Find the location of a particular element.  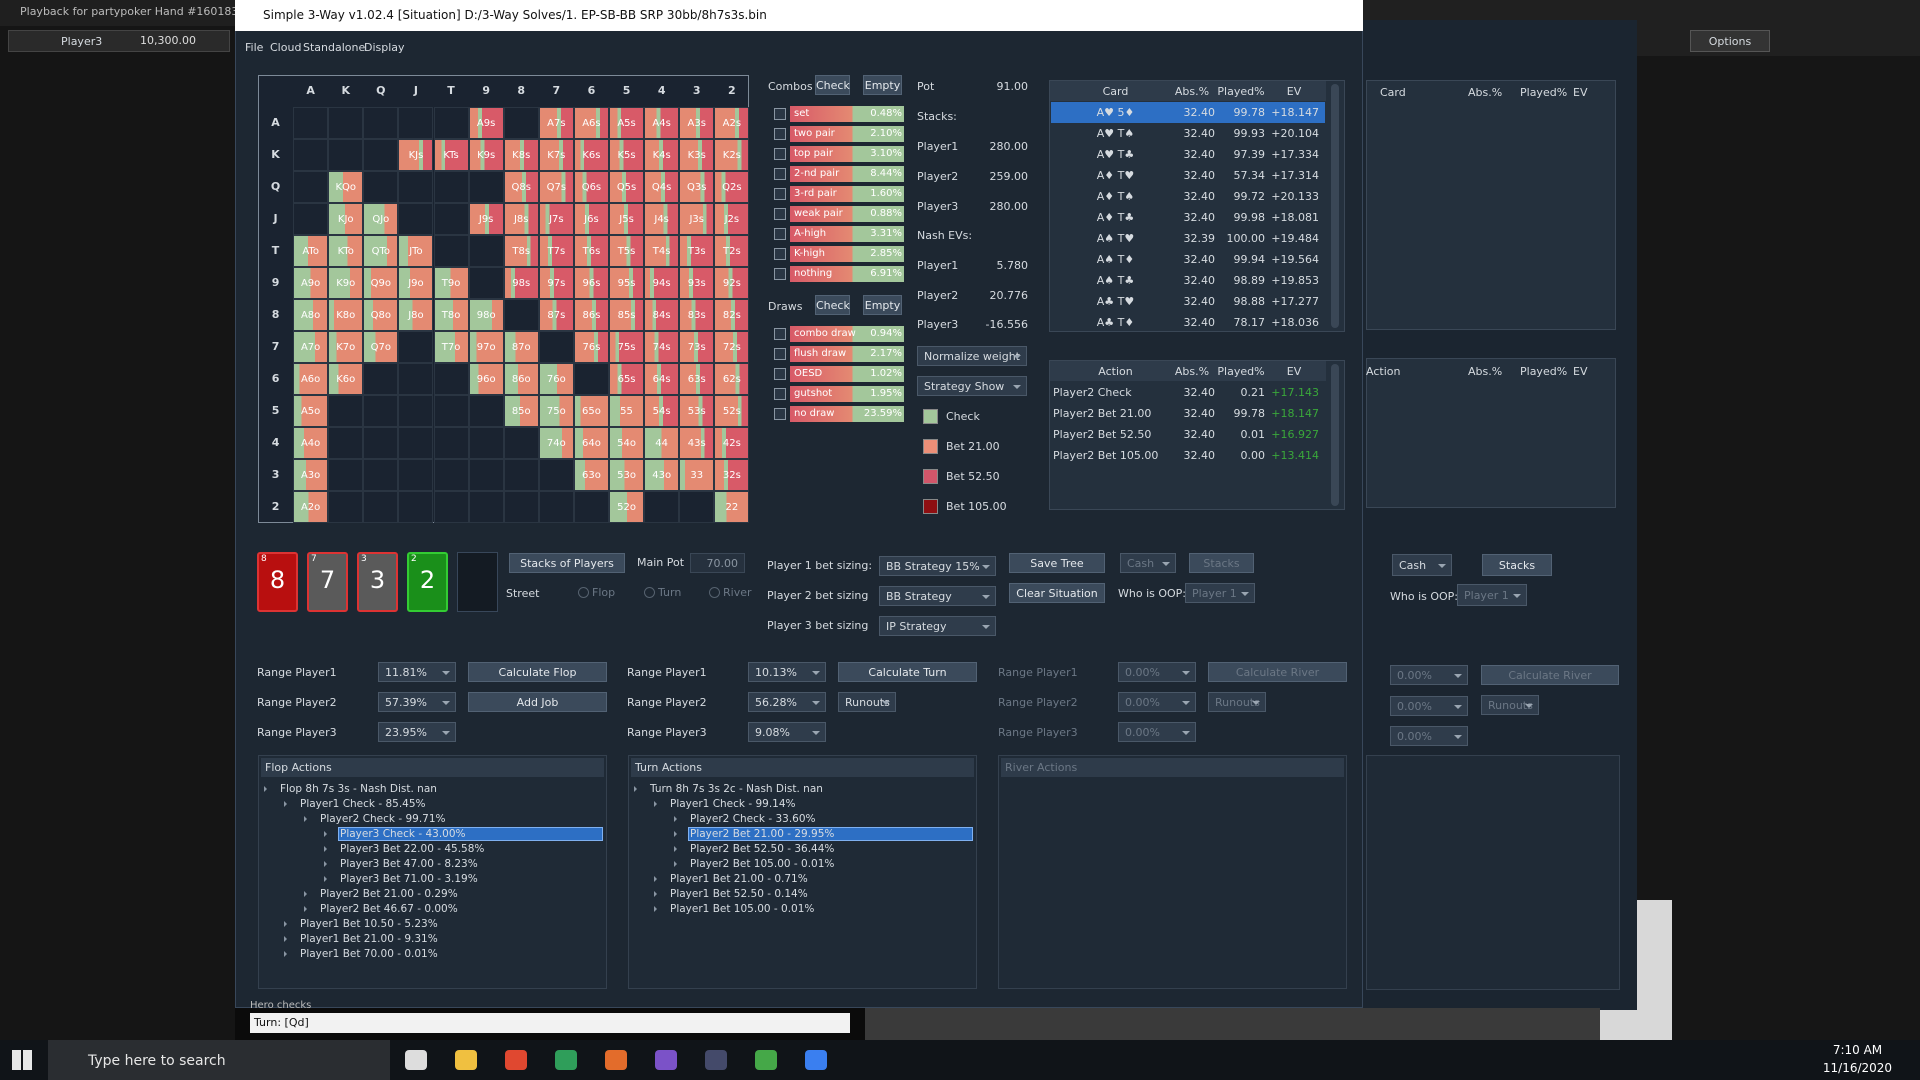

grid-cell: K5s is located at coordinates (627, 155).